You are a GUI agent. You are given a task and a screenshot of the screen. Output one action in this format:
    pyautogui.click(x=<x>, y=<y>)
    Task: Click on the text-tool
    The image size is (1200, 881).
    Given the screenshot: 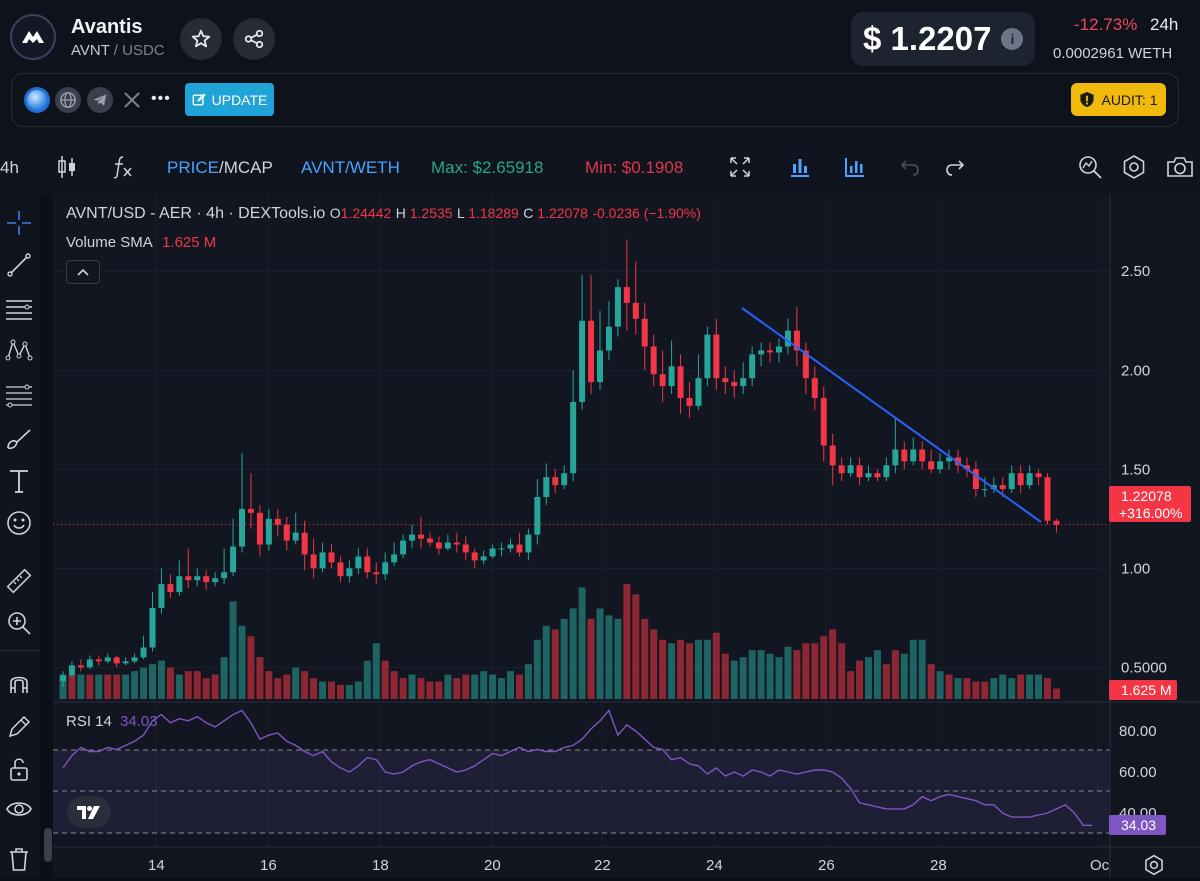 What is the action you would take?
    pyautogui.click(x=19, y=481)
    